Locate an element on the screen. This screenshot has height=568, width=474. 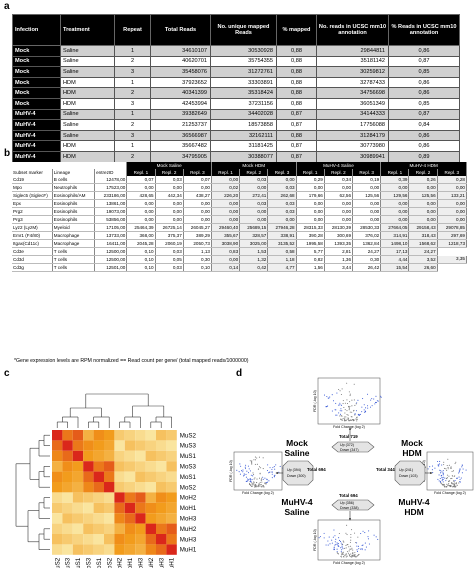
table-b-cell: Cd3e is located at coordinates (32, 251).